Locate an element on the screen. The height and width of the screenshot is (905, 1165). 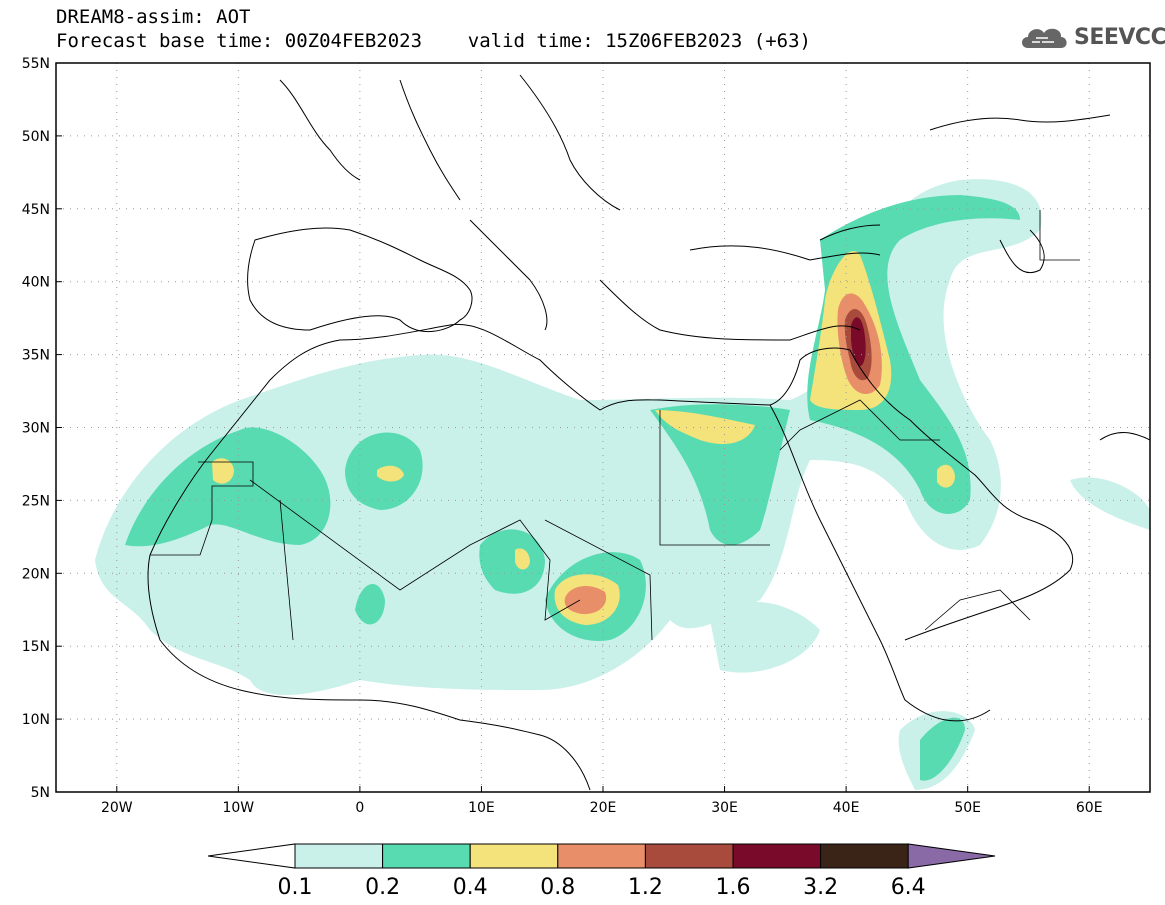
lat-tick-label: 5N is located at coordinates (40, 793).